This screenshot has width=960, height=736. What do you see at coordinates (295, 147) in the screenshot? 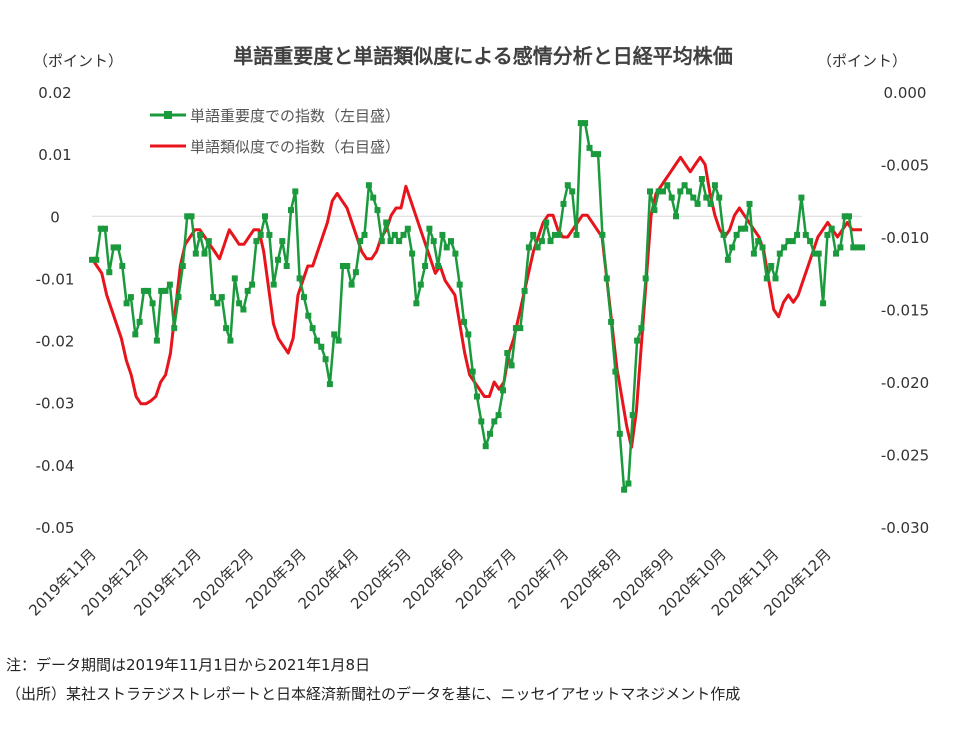
I see `legend-label-similarity: 単語類似度での指数（右目盛）` at bounding box center [295, 147].